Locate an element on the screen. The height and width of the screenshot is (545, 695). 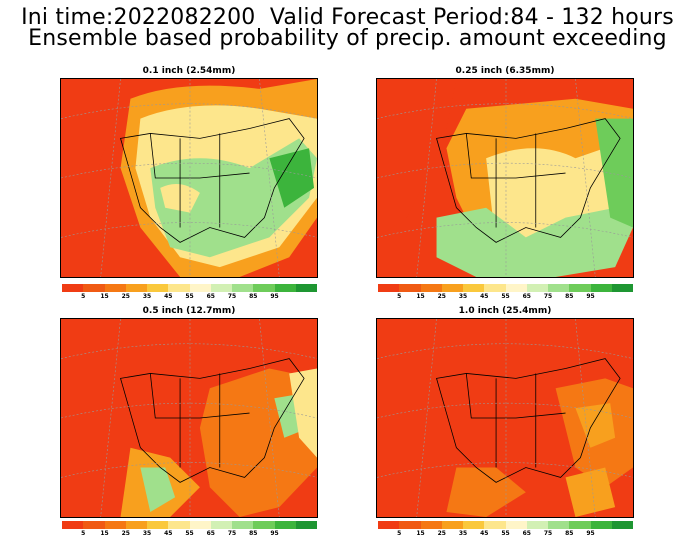
panel-4-map is located at coordinates (505, 418).